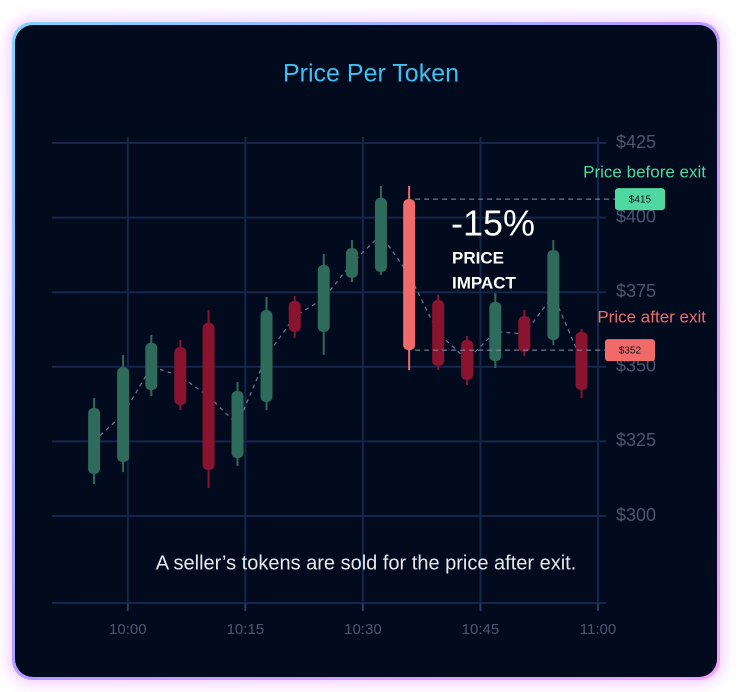  Describe the element at coordinates (644, 171) in the screenshot. I see `annotation-label: Price before exit` at that location.